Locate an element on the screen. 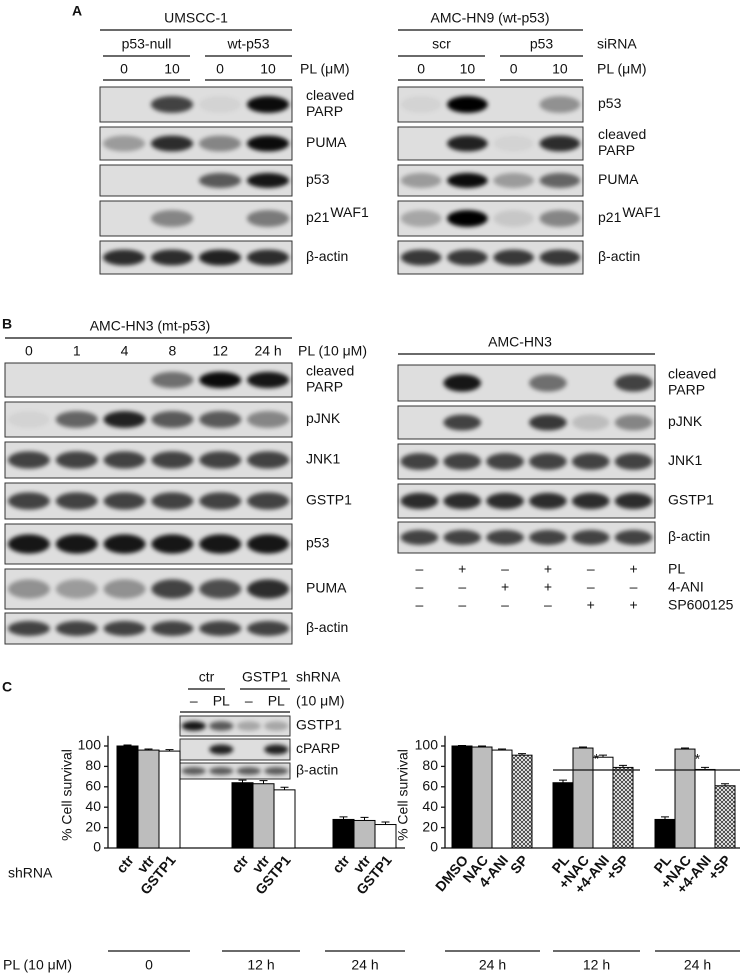 The image size is (747, 977). bar-label: ctr is located at coordinates (341, 864).